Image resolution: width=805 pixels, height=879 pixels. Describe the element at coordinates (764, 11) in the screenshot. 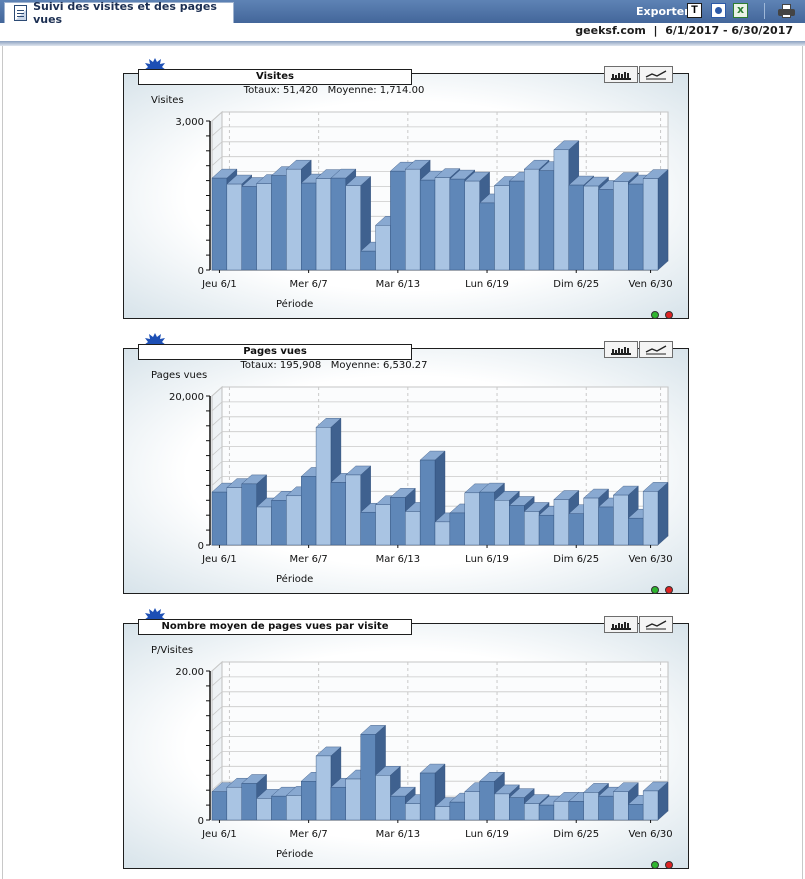

I see `toolbar-divider` at that location.